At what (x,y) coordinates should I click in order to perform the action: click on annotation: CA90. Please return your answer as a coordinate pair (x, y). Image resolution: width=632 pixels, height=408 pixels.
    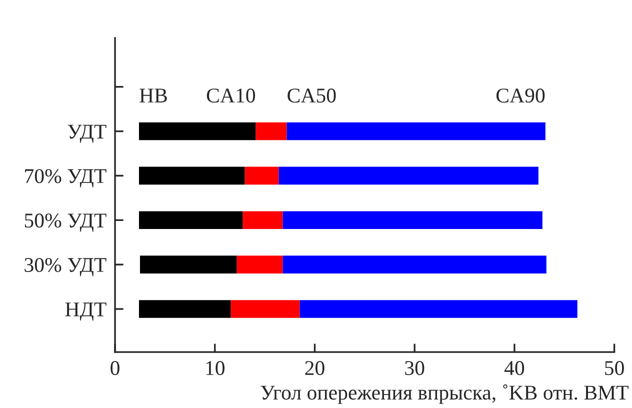
    Looking at the image, I should click on (520, 95).